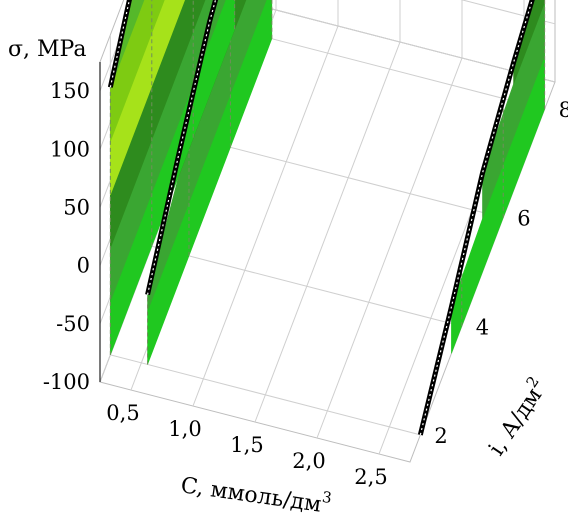 The height and width of the screenshot is (530, 568). I want to click on x-axis-title: C, ммоль/дм3, so click(256, 493).